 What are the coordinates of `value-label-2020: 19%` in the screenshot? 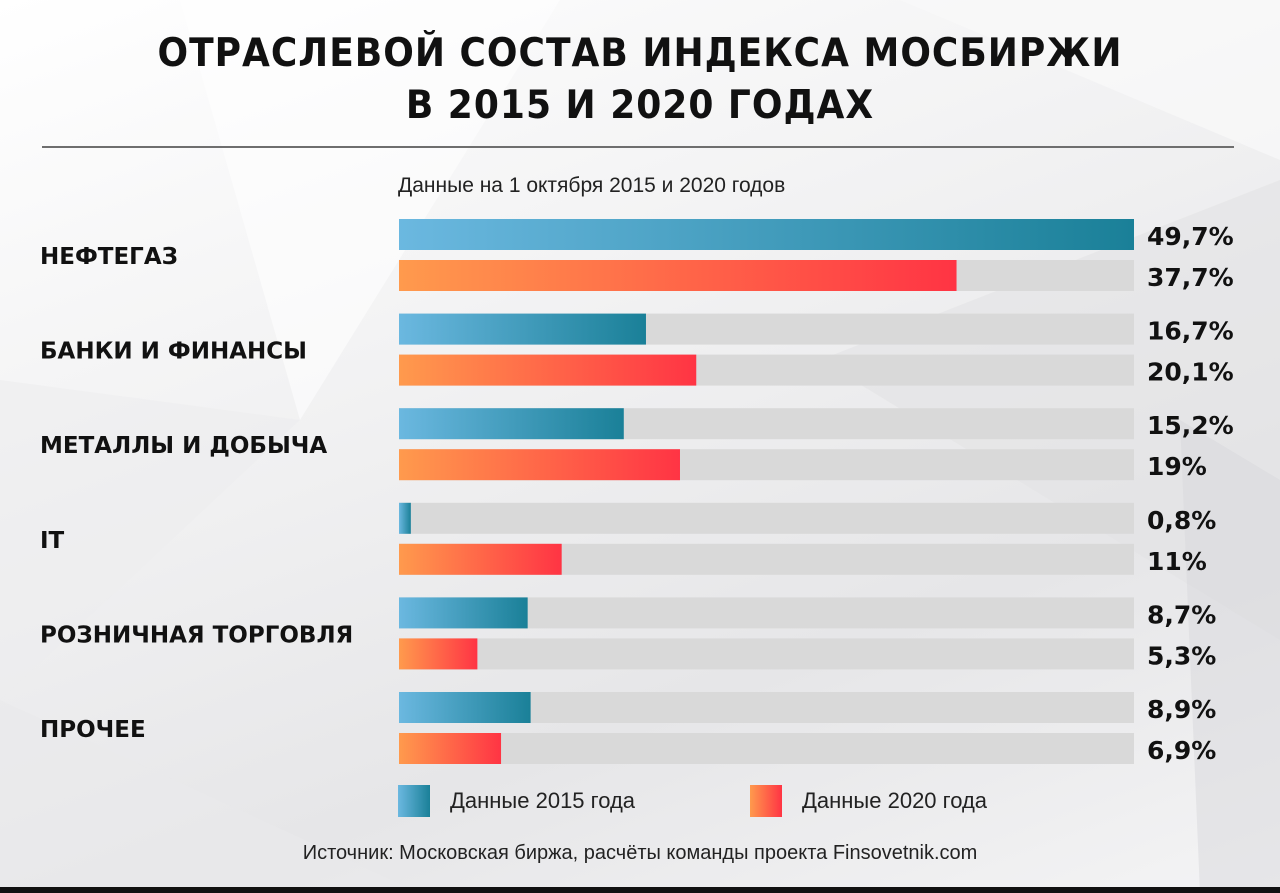 It's located at (1177, 466).